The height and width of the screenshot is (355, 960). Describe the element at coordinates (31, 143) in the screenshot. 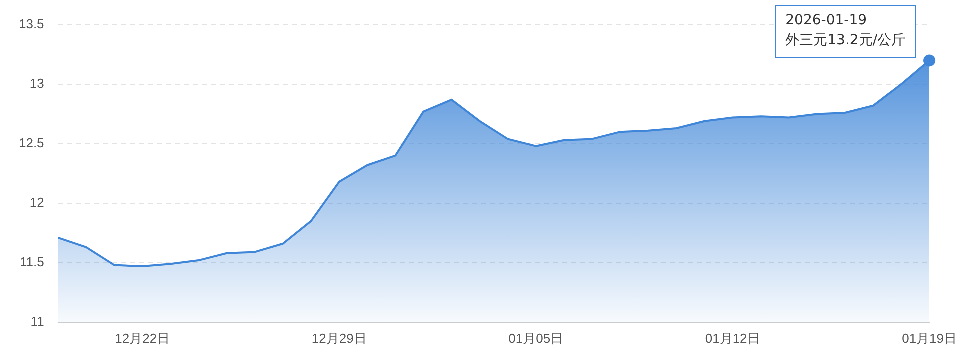

I see `y-tick-label: 12.5` at that location.